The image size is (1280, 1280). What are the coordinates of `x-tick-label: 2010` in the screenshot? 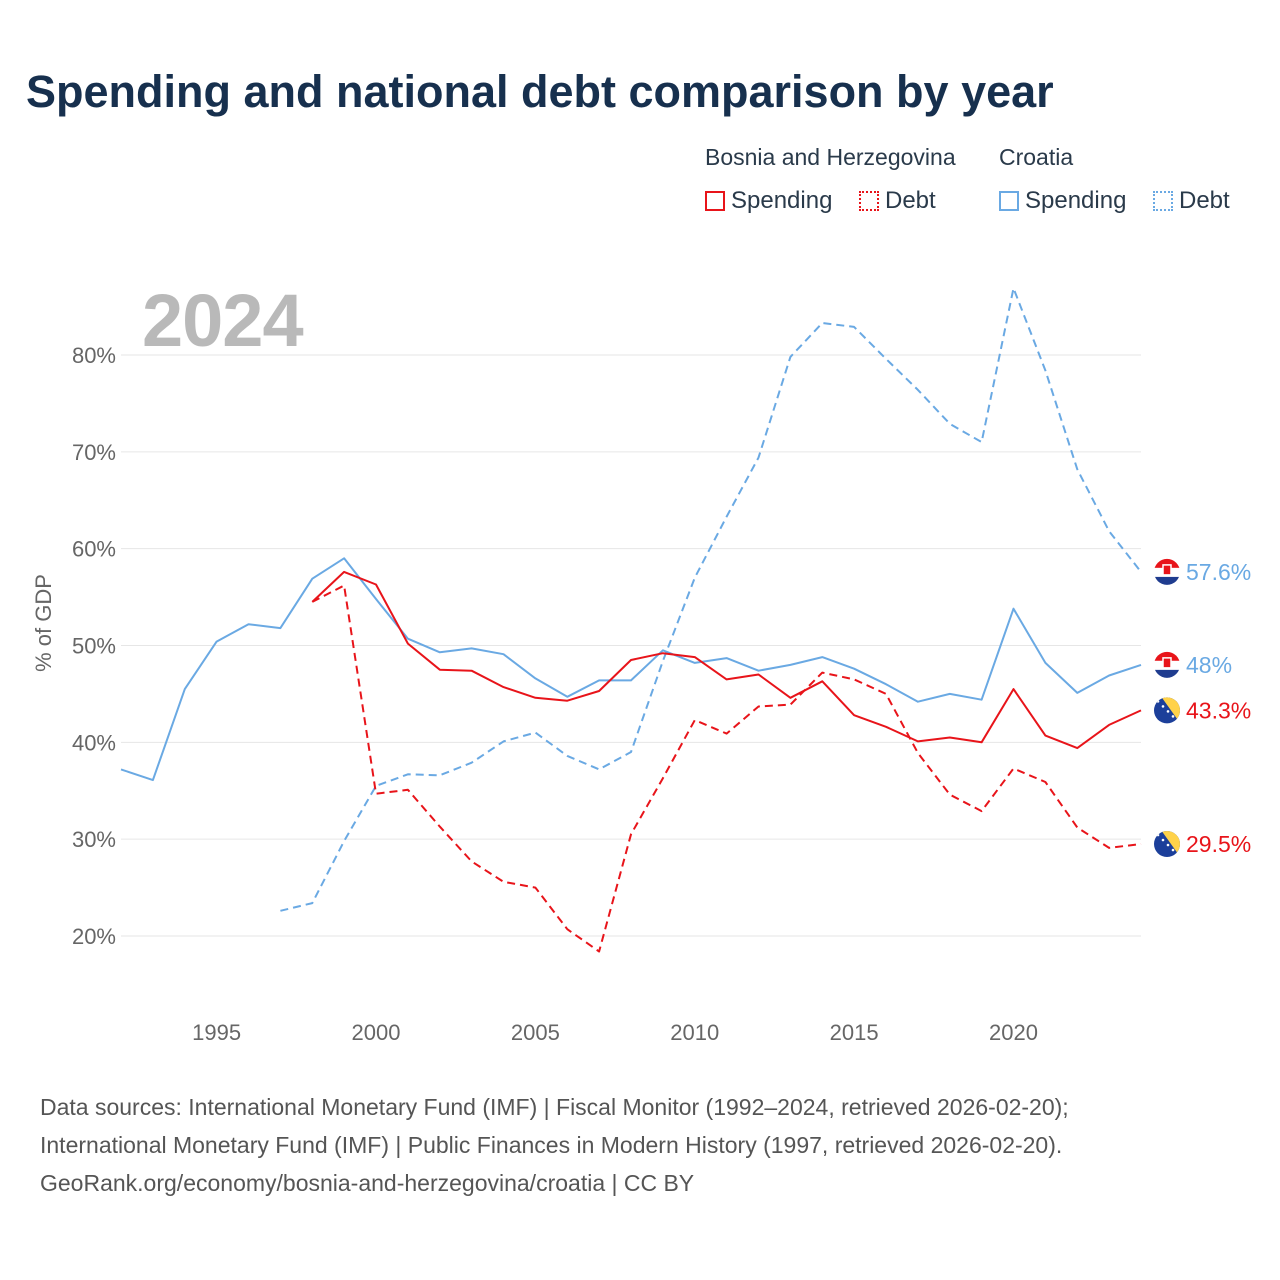 It's located at (694, 1032).